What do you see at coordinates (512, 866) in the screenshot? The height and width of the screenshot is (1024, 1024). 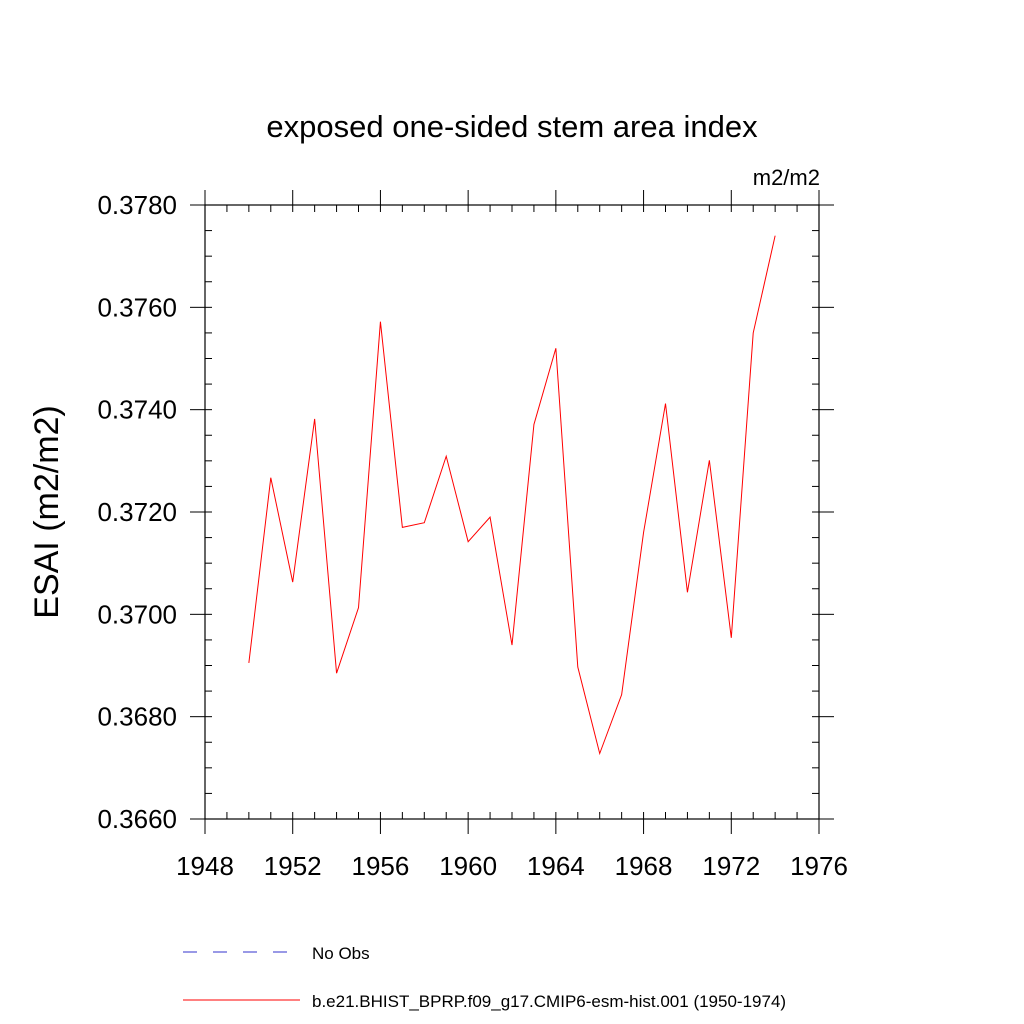 I see `x-tick-labels: 1948 1952 1956 1960 1964 1968 1972 1976` at bounding box center [512, 866].